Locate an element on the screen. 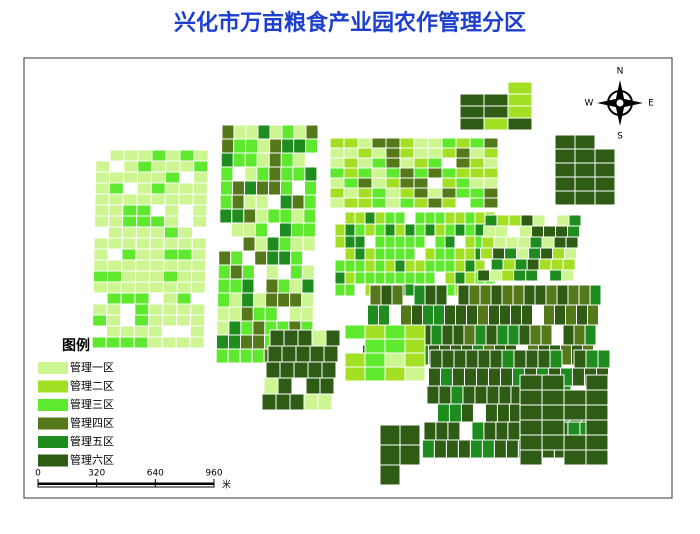 Image resolution: width=700 pixels, height=534 pixels. compass-w: W is located at coordinates (589, 104).